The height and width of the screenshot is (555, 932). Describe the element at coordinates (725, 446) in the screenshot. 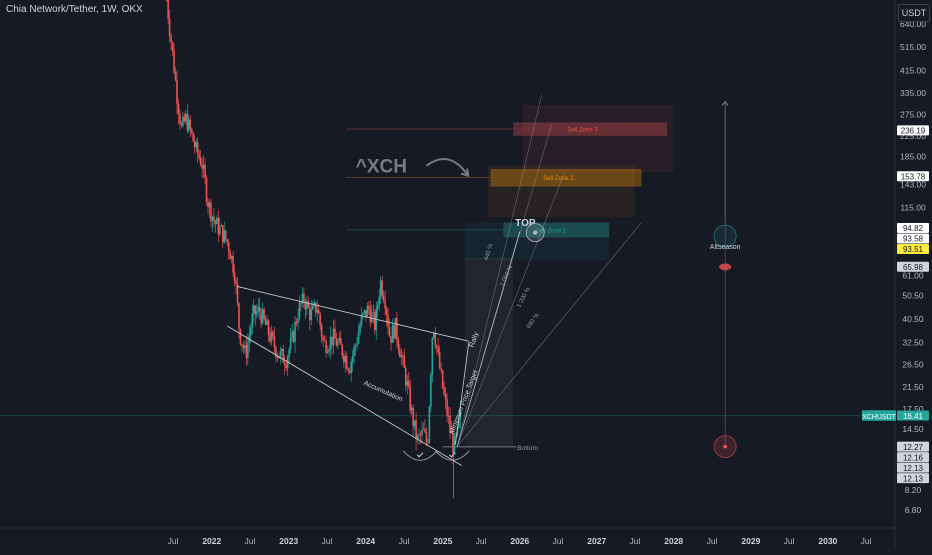

I see `altseason-bottom-dot` at that location.